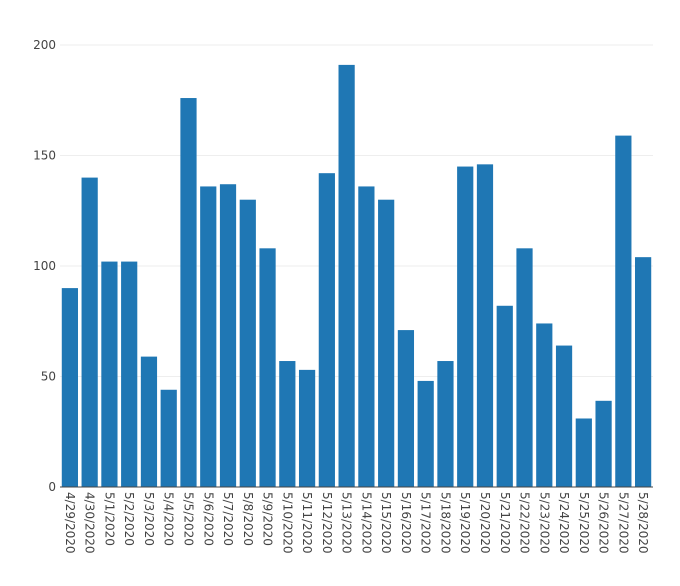  Describe the element at coordinates (228, 519) in the screenshot. I see `x-tick-label: 5/7/2020` at that location.